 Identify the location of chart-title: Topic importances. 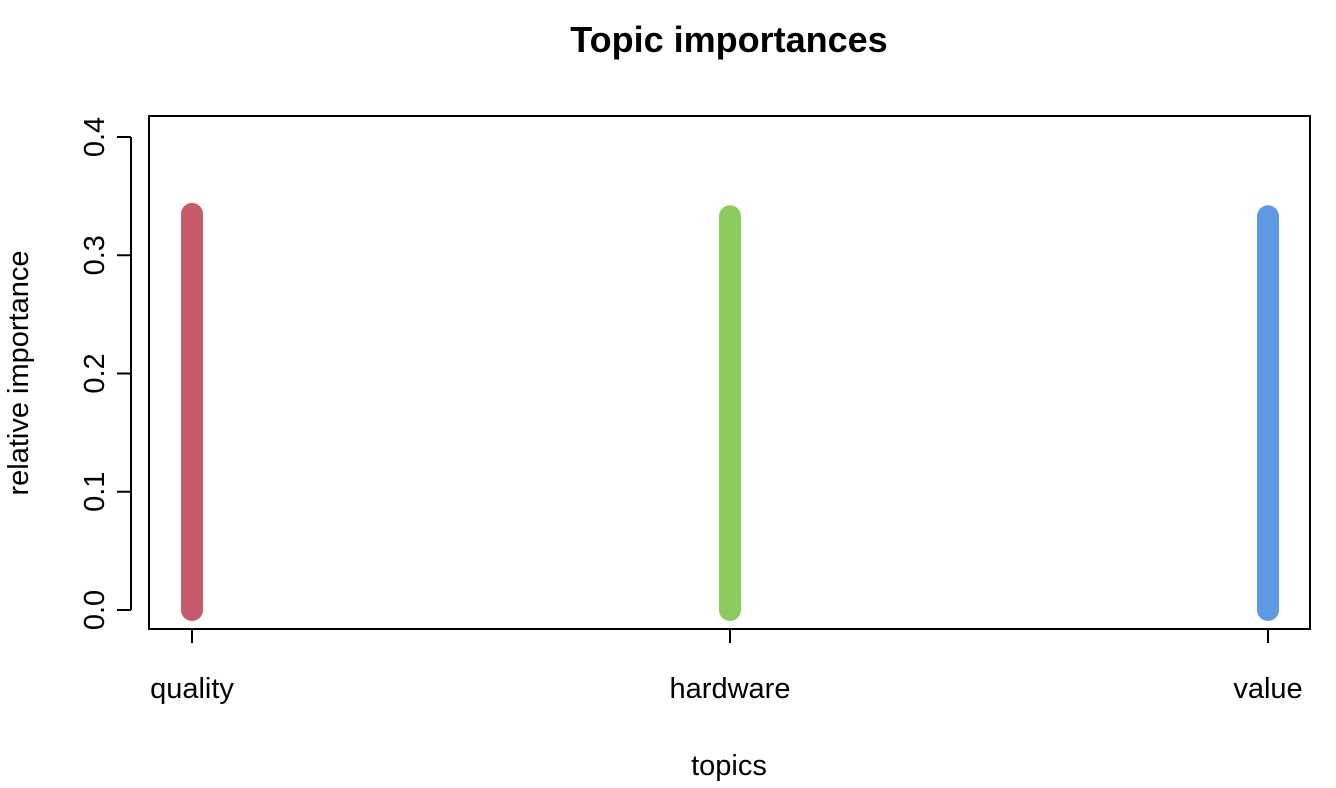
(728, 39).